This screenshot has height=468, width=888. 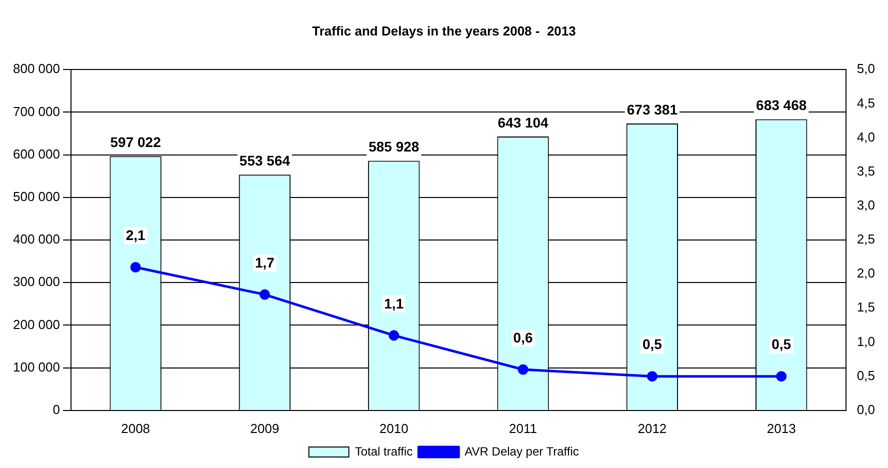 I want to click on y2-tick-label: 3,5, so click(x=866, y=170).